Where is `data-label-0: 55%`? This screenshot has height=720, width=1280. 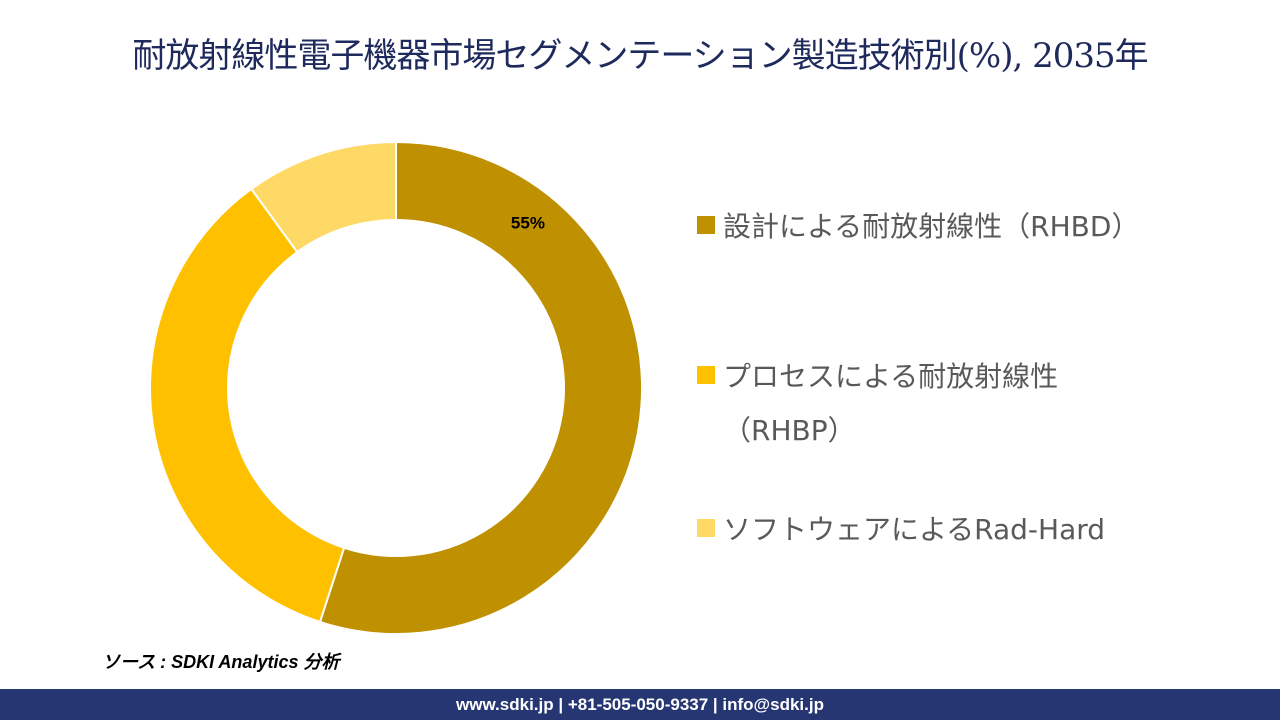
data-label-0: 55% is located at coordinates (528, 223).